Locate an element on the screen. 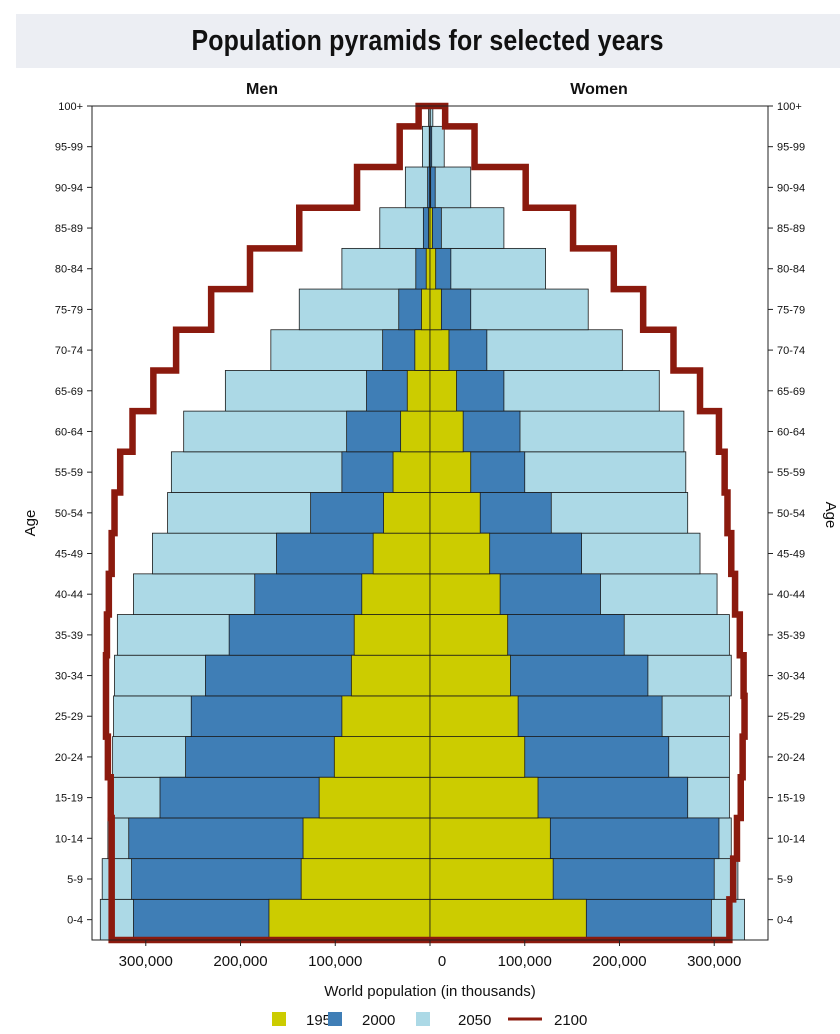 The width and height of the screenshot is (840, 1034). y-tick-label-left: 50-54 is located at coordinates (69, 514).